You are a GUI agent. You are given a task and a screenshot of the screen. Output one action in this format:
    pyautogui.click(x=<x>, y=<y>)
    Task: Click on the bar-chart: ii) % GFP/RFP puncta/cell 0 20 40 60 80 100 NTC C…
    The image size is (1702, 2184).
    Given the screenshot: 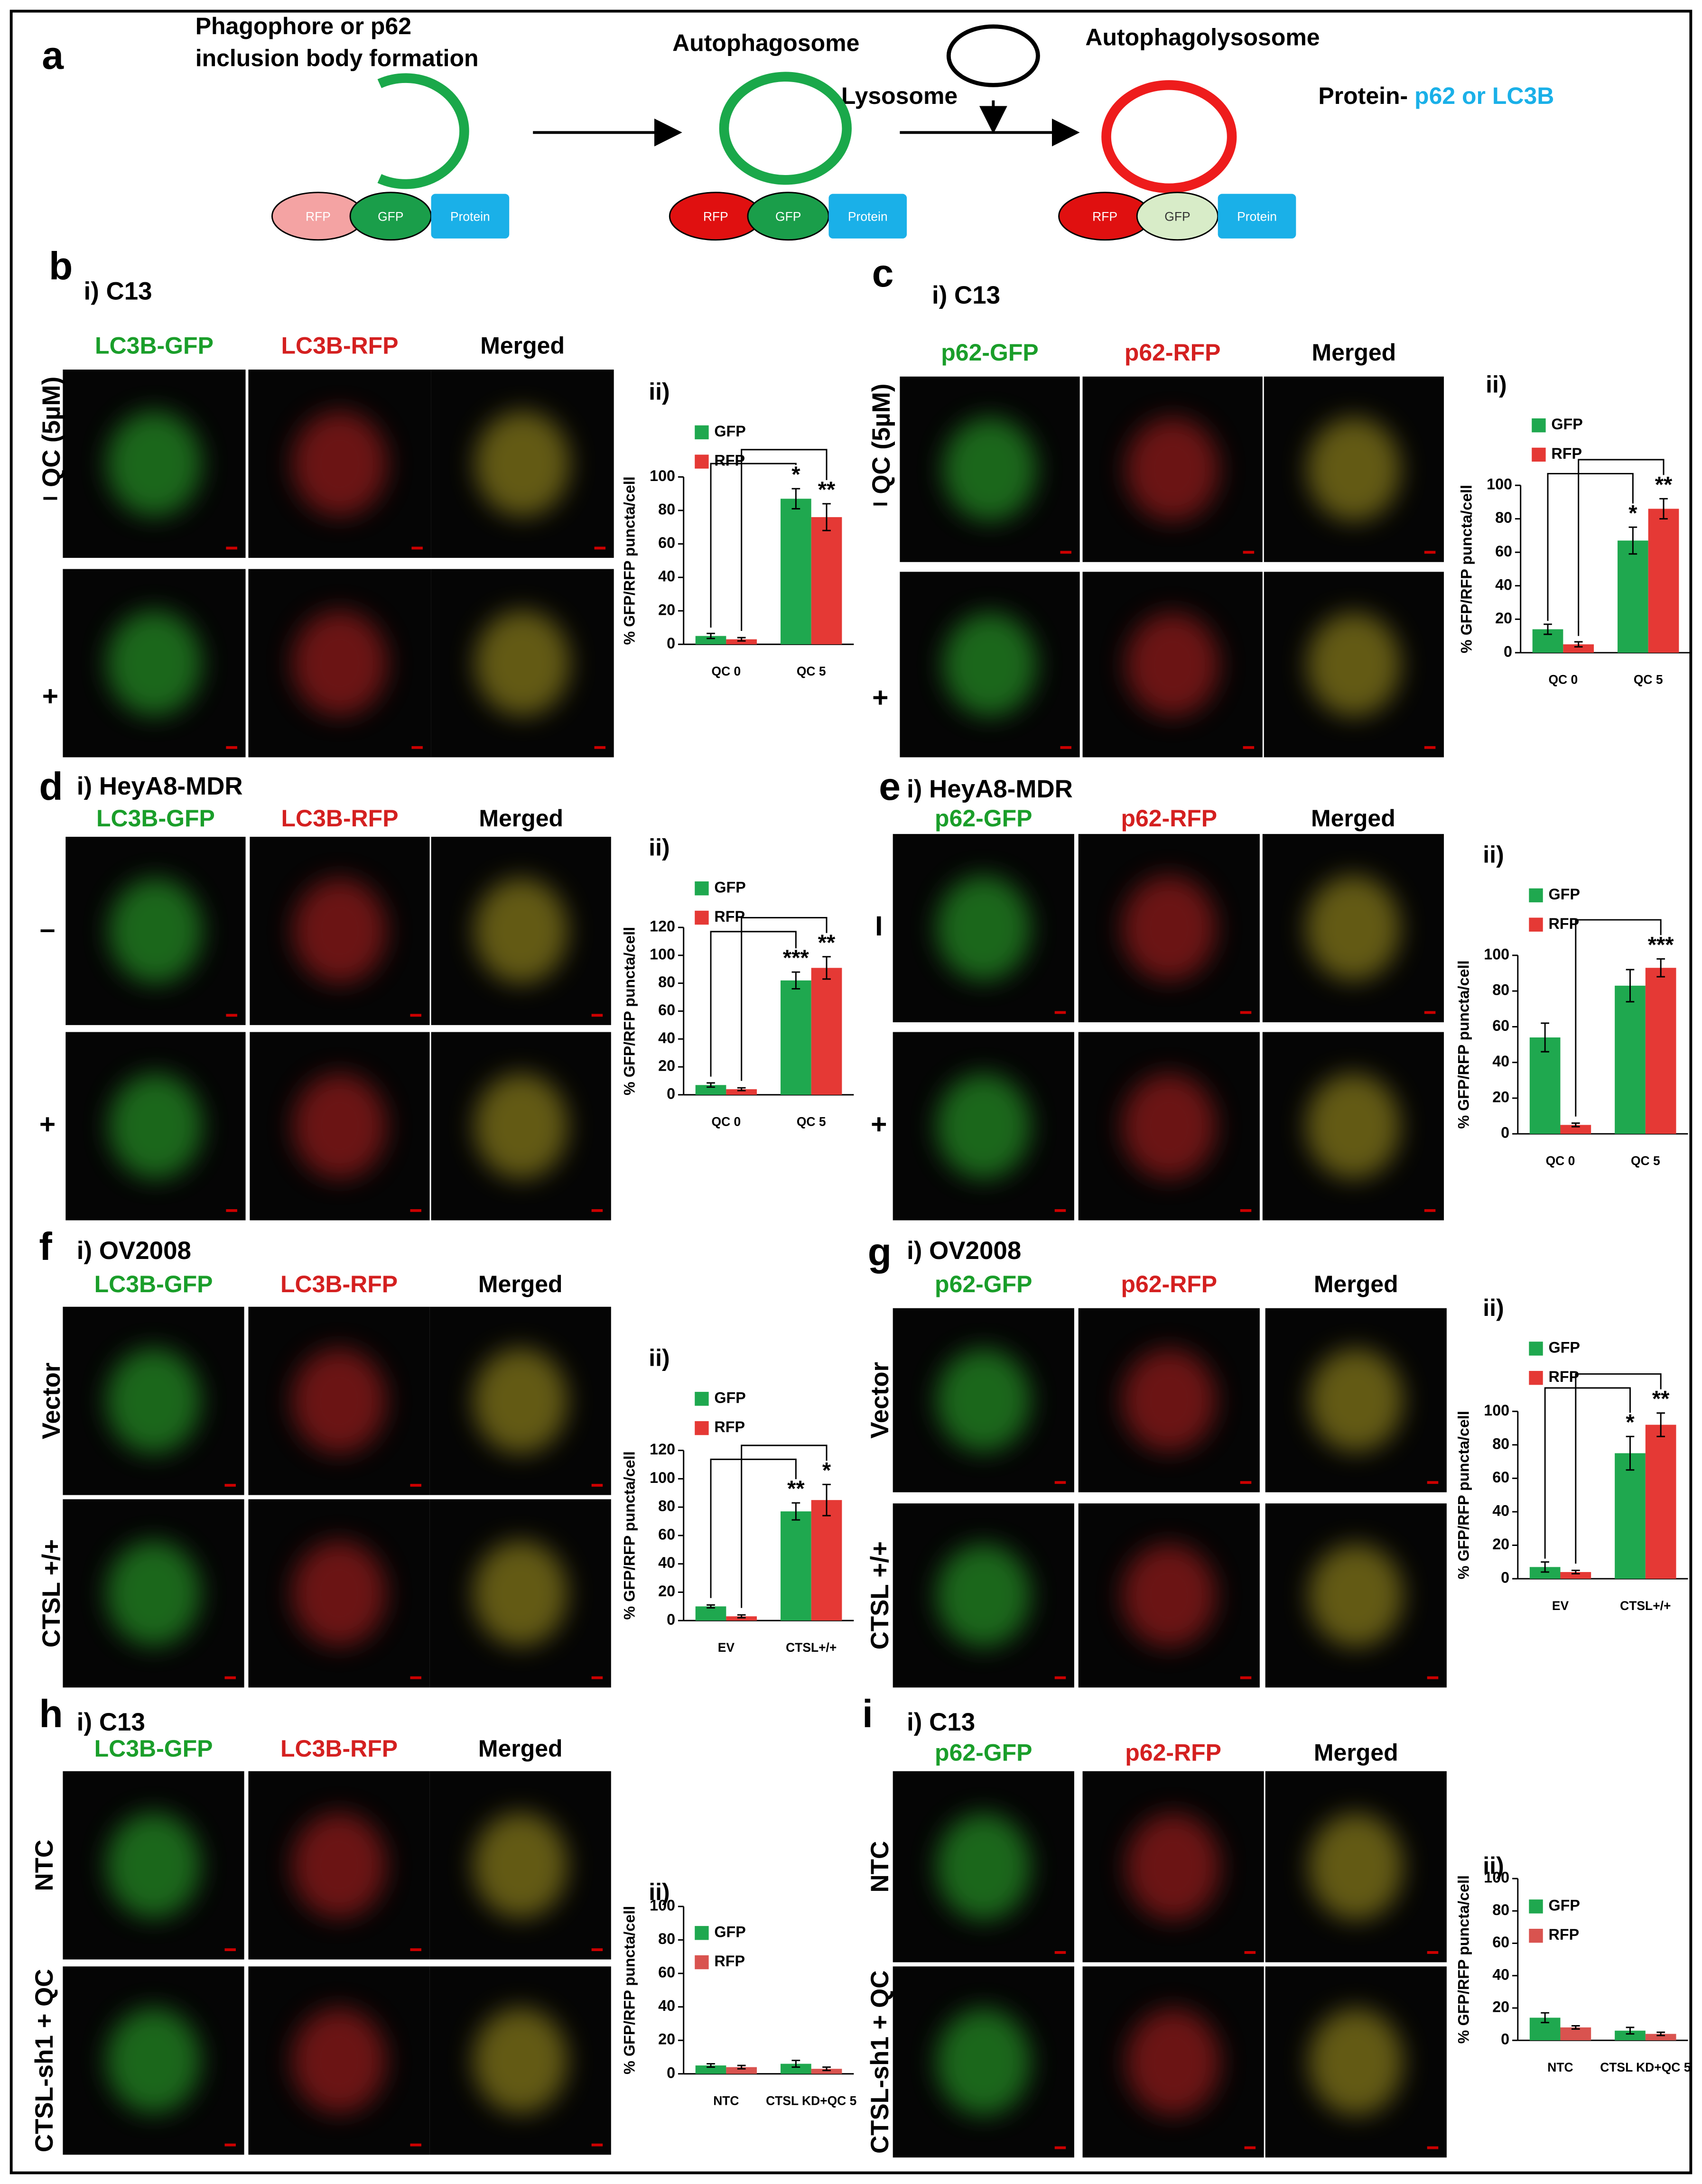 What is the action you would take?
    pyautogui.click(x=1573, y=1963)
    